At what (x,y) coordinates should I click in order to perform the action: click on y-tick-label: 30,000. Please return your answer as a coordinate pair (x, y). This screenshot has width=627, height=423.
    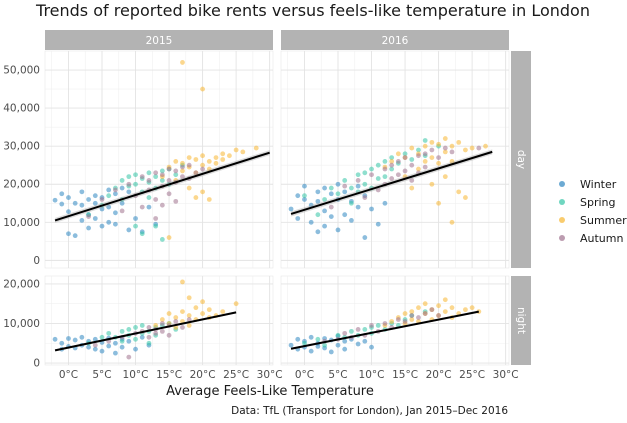
    Looking at the image, I should click on (21, 147).